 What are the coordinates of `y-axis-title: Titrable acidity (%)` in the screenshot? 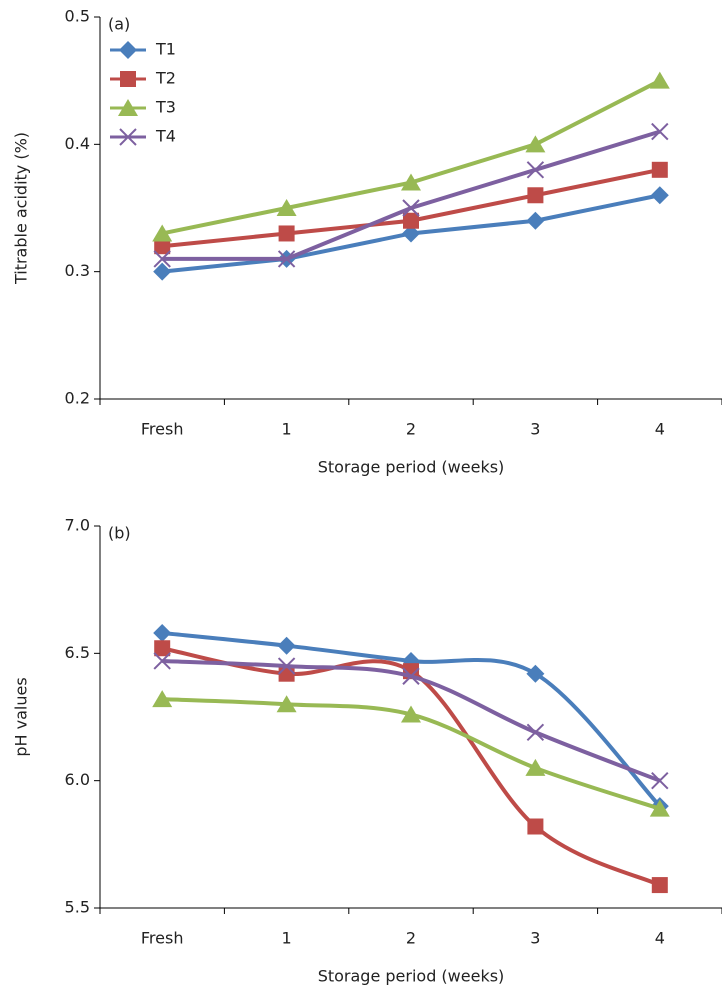 It's located at (21, 208).